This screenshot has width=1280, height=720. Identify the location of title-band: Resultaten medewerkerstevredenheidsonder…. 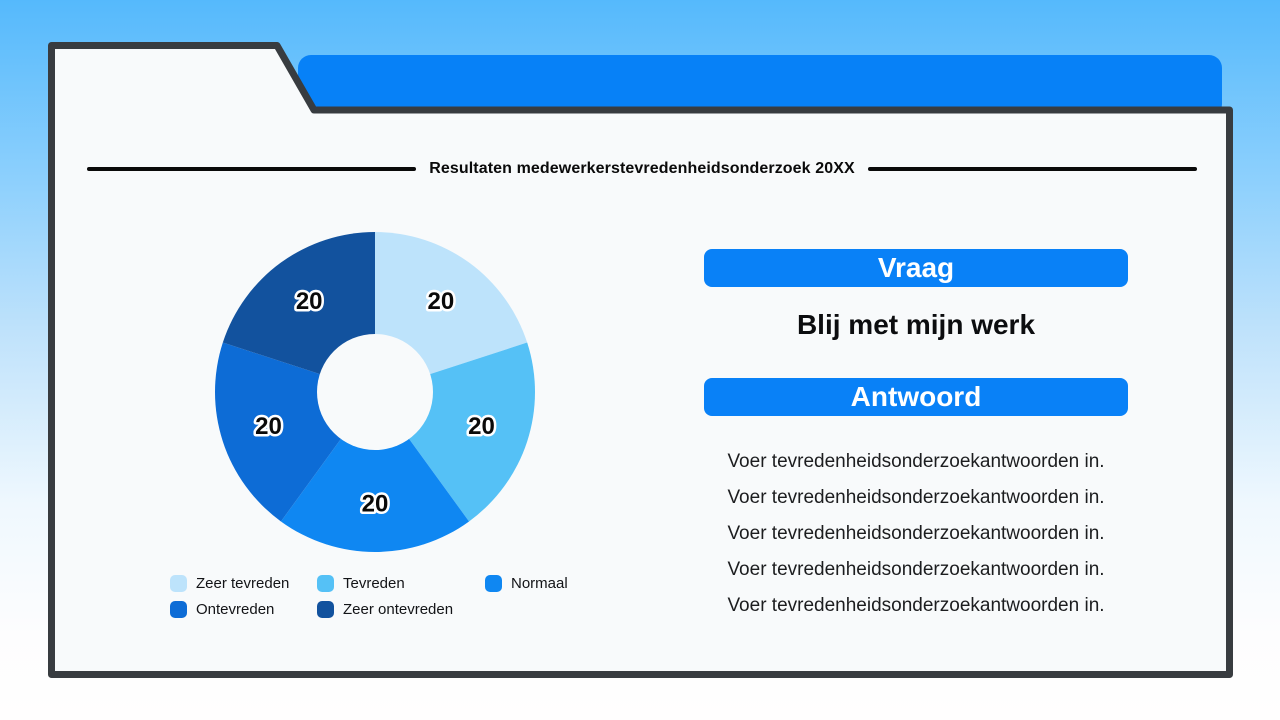
(642, 169).